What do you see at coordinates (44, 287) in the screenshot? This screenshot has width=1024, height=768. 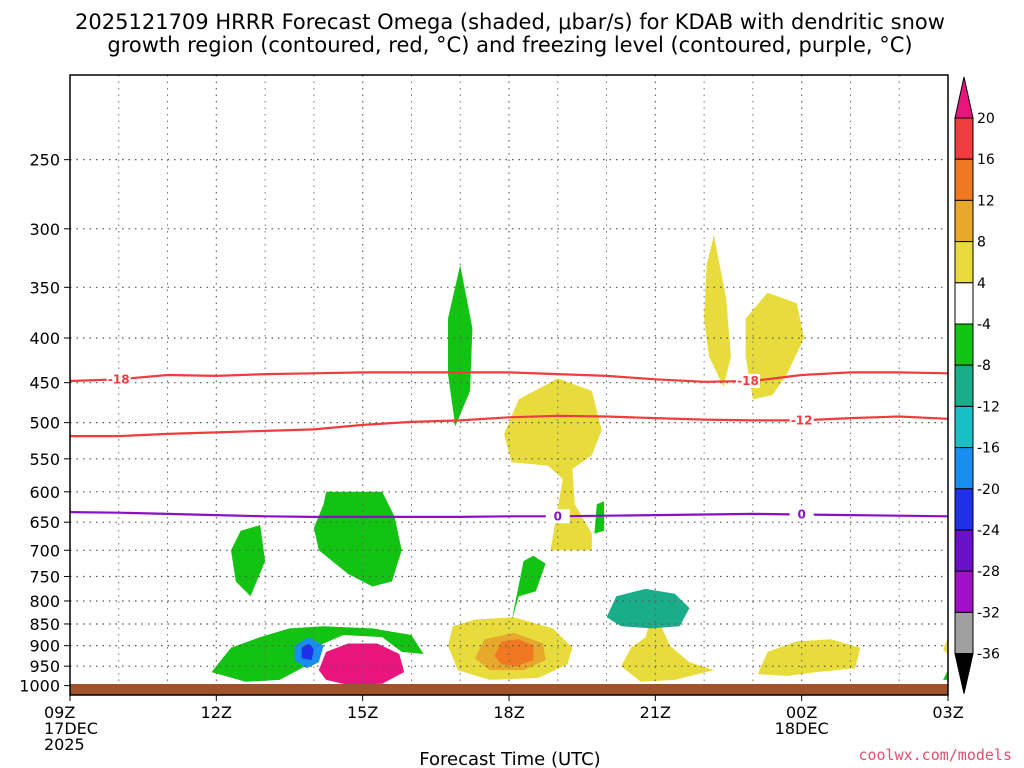 I see `y-tick-label: 350` at bounding box center [44, 287].